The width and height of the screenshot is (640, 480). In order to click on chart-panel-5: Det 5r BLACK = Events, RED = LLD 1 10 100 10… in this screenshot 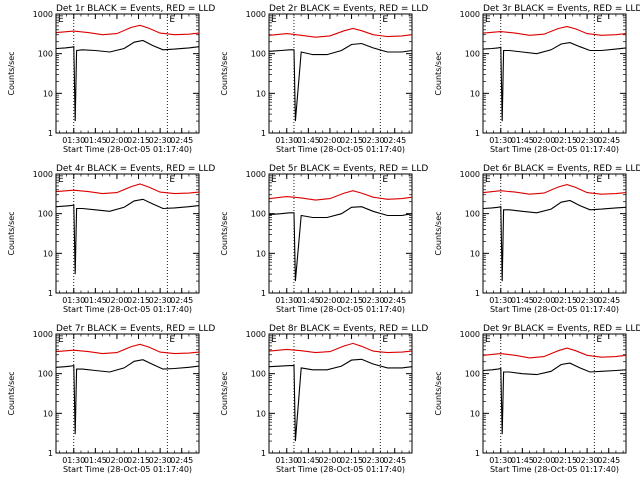, I will do `click(324, 239)`.